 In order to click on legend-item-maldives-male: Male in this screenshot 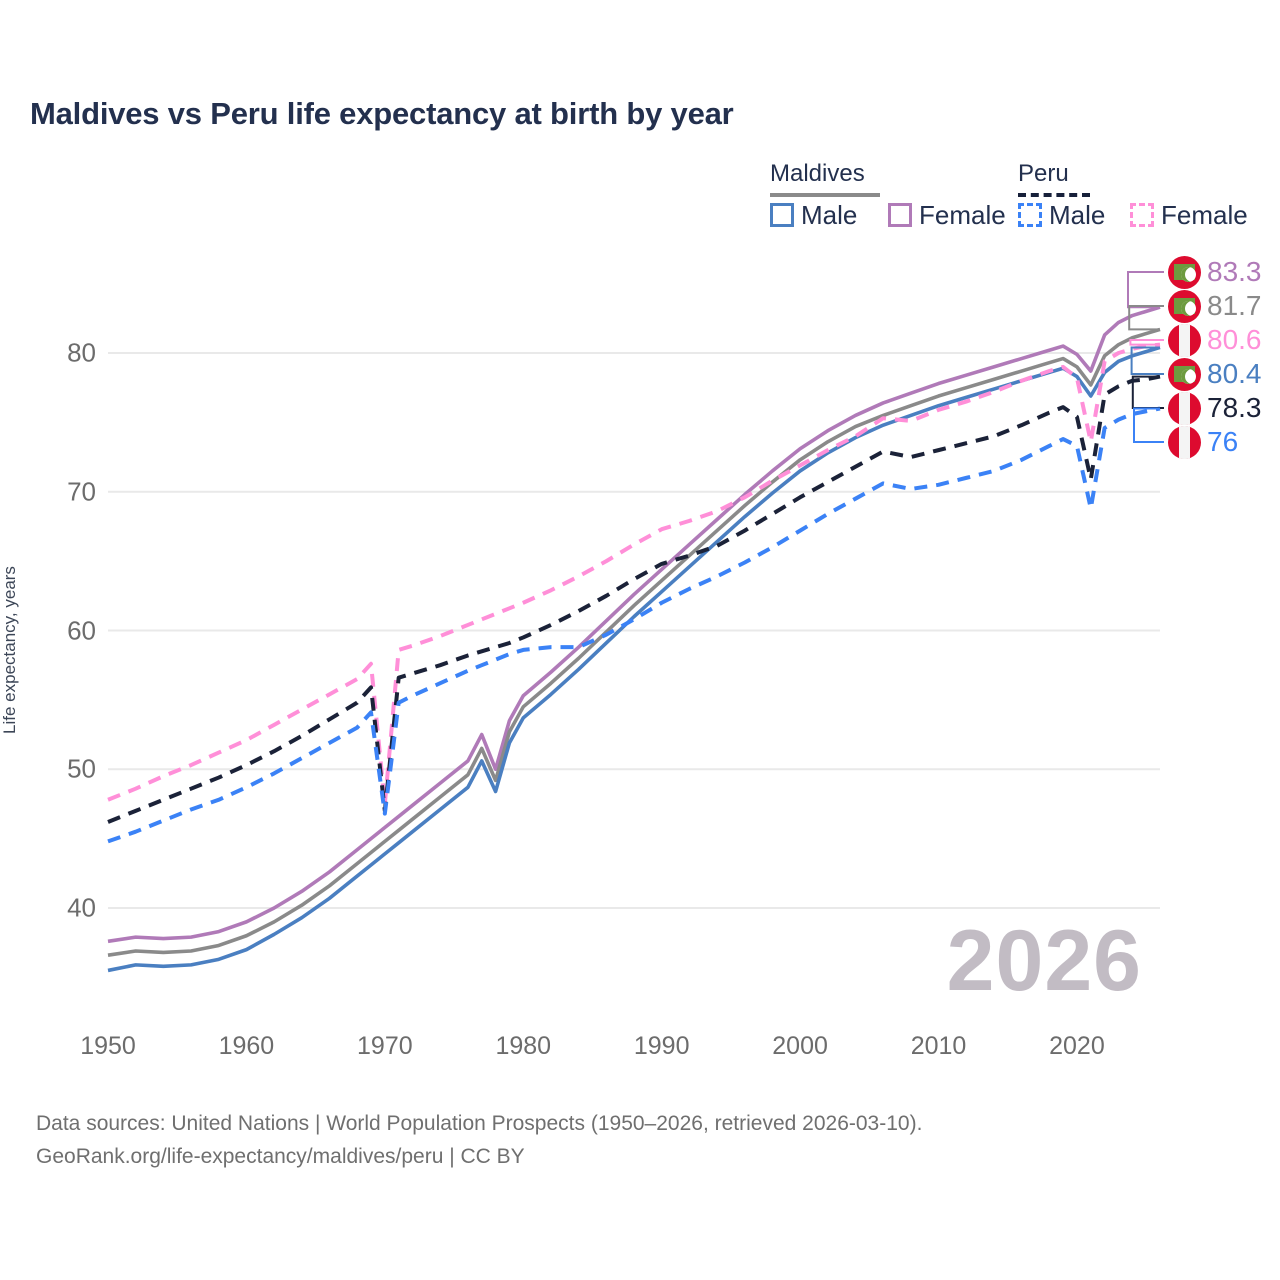, I will do `click(813, 215)`.